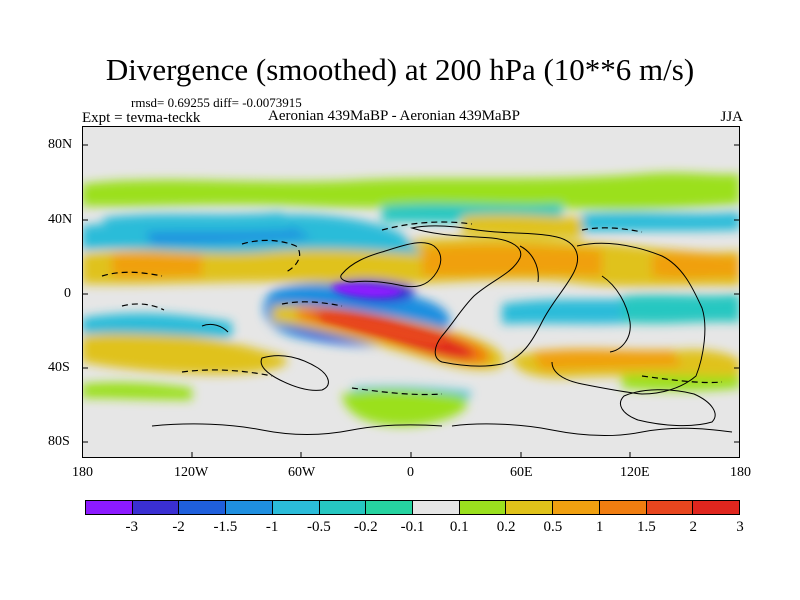 This screenshot has width=800, height=600. Describe the element at coordinates (521, 472) in the screenshot. I see `lon-label-60e: 60E` at that location.